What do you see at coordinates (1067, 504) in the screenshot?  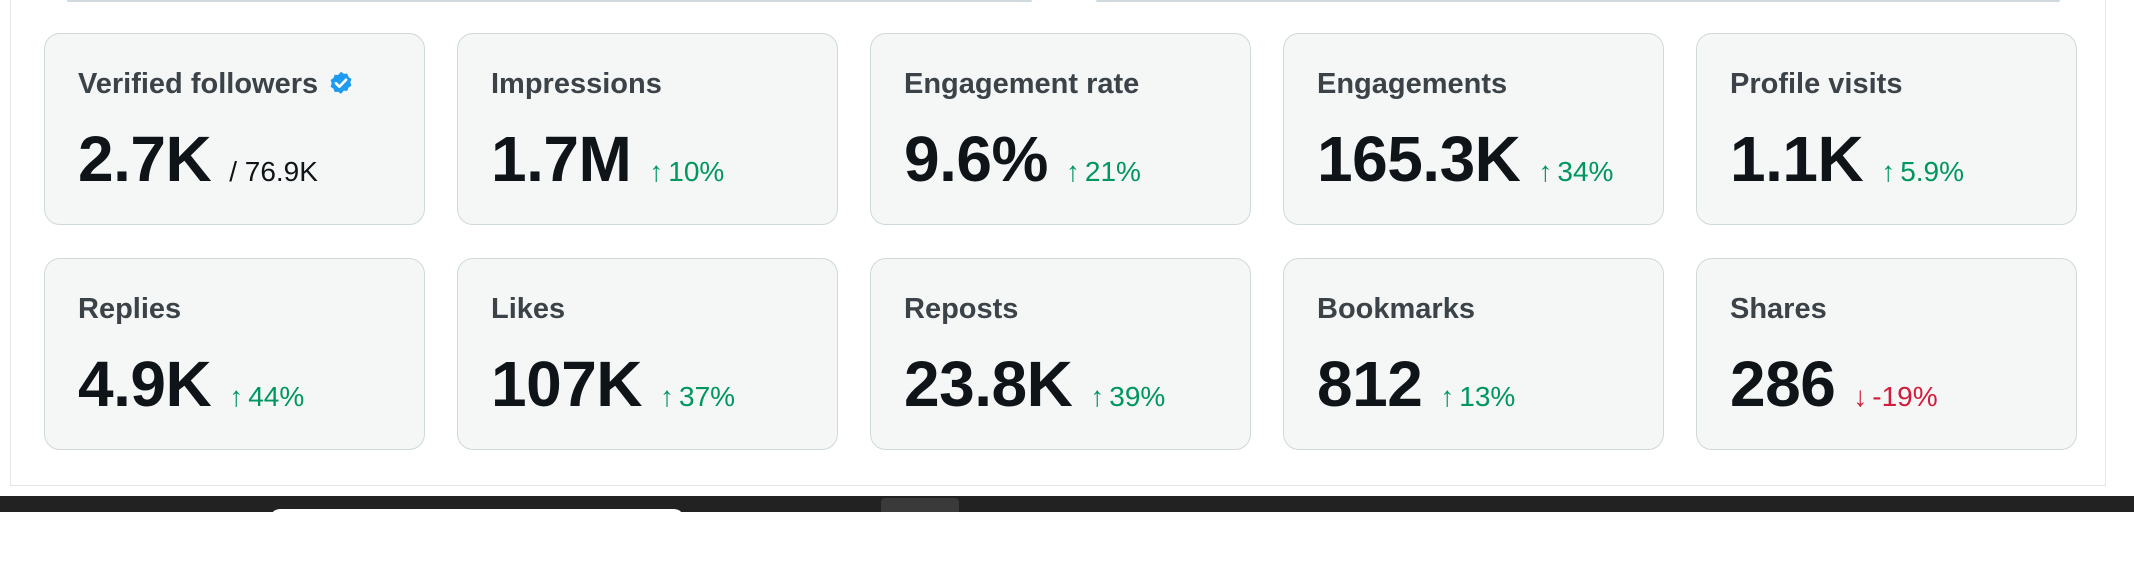 I see `taskbar` at bounding box center [1067, 504].